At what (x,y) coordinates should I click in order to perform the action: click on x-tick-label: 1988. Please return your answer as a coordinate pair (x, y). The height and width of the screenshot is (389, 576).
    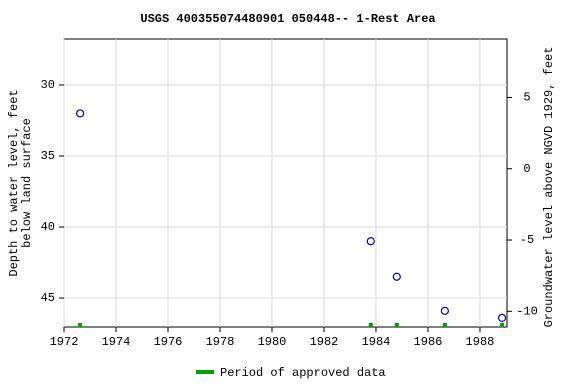
    Looking at the image, I should click on (480, 342).